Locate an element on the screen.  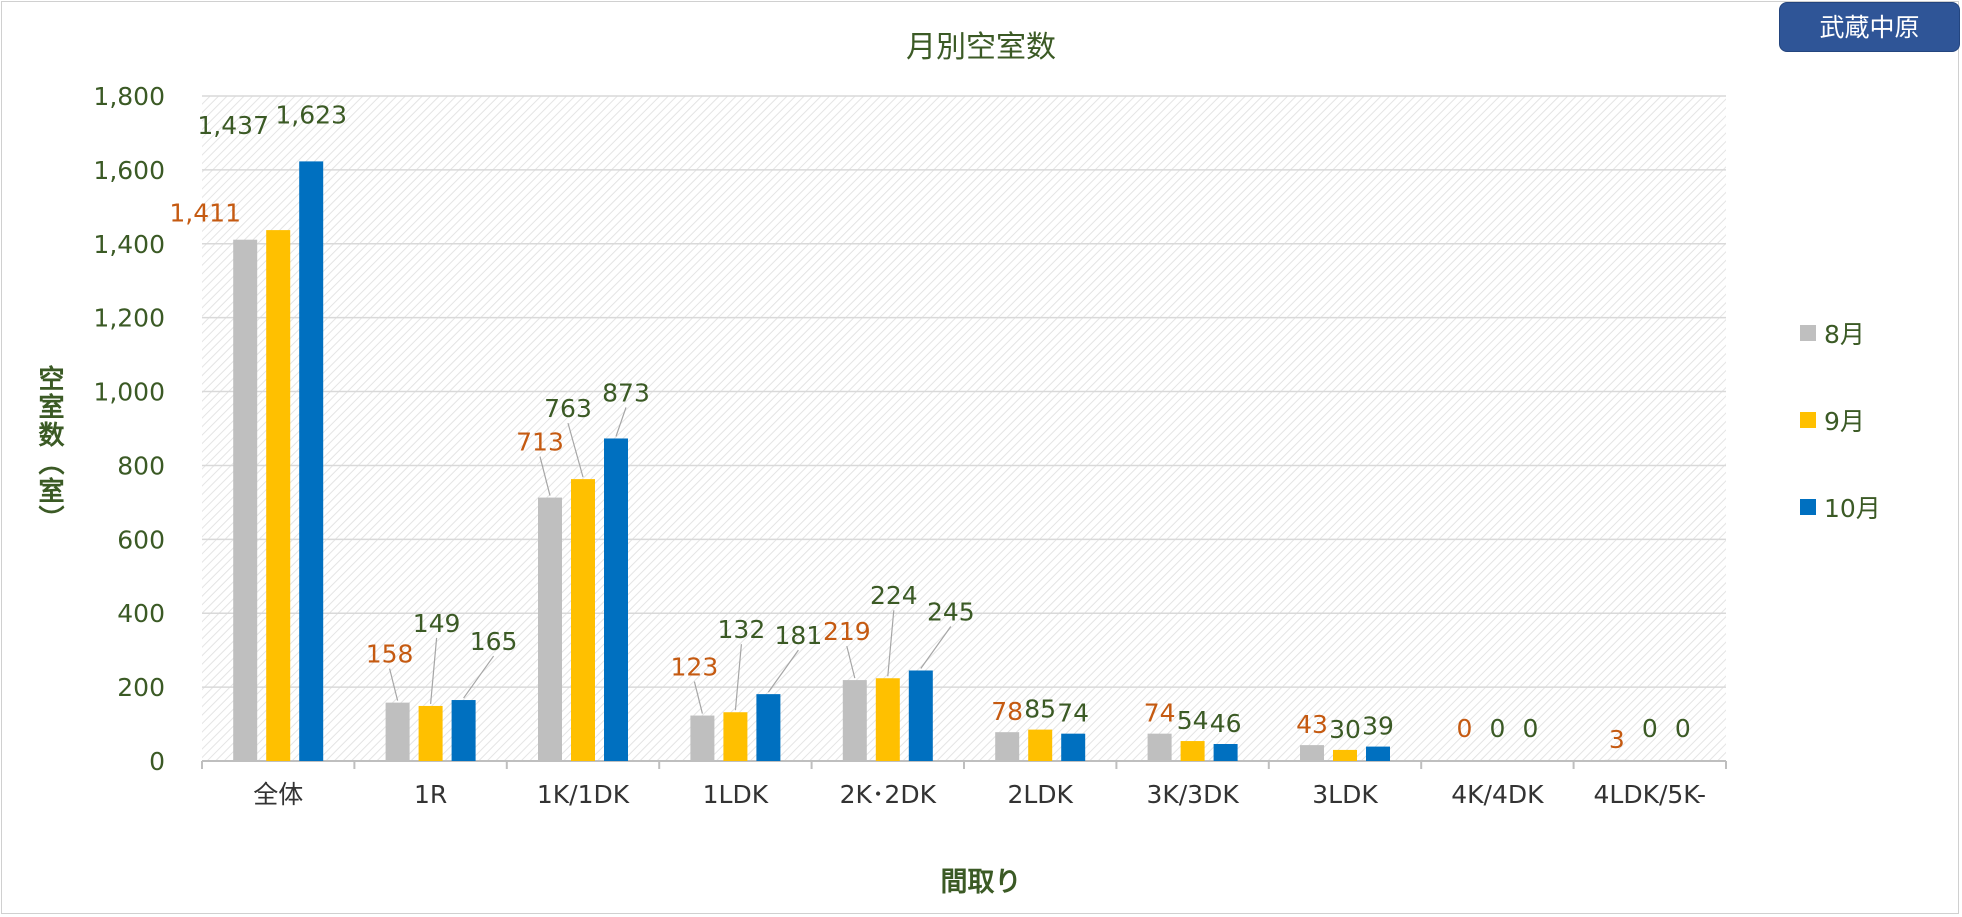
y-tick-label: 400 is located at coordinates (141, 613).